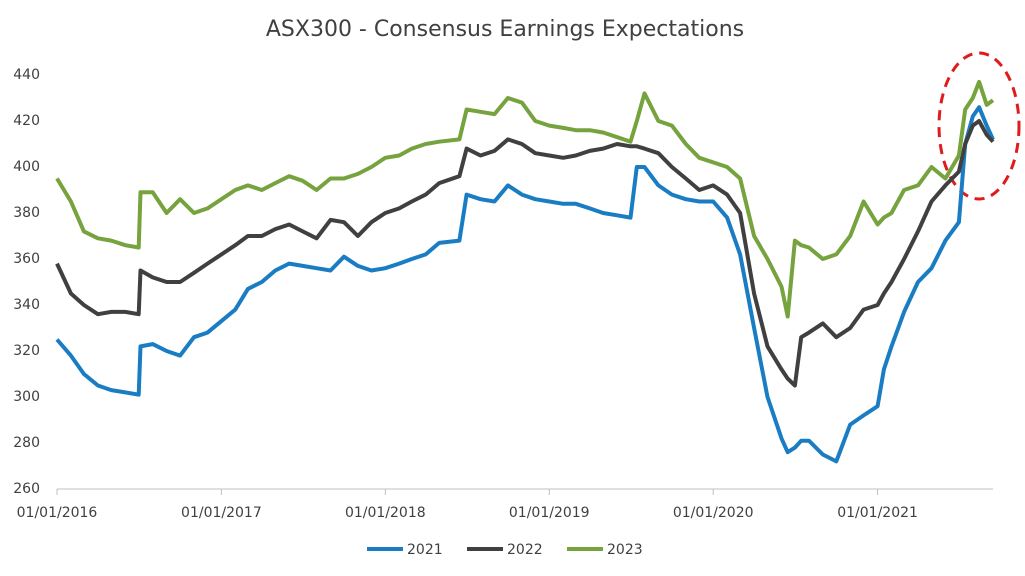 This screenshot has height=576, width=1025. What do you see at coordinates (385, 513) in the screenshot?
I see `x-tick-label: 01/01/2018` at bounding box center [385, 513].